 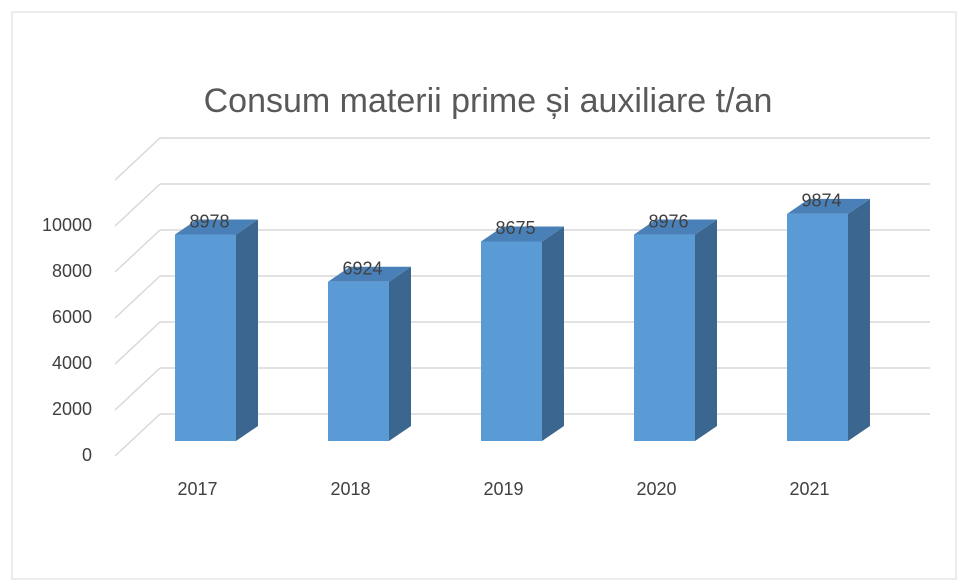 I want to click on x-tick-label: 2017, so click(x=197, y=489).